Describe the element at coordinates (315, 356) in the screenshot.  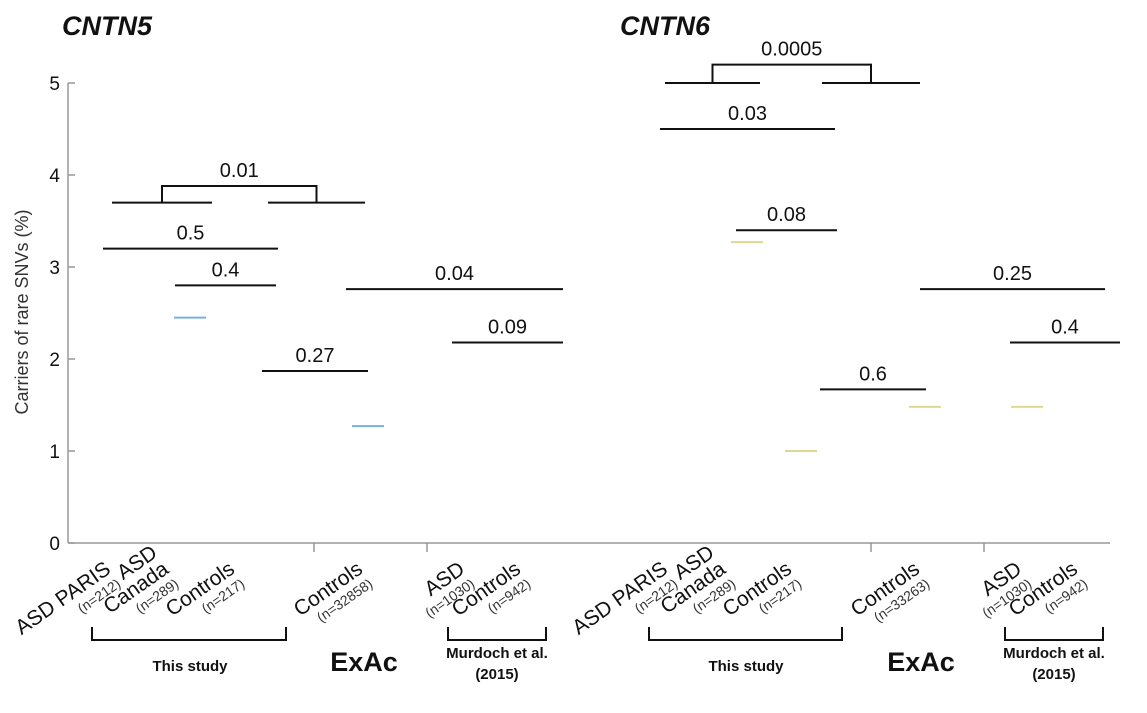
I see `p-value-label: 0.27` at that location.